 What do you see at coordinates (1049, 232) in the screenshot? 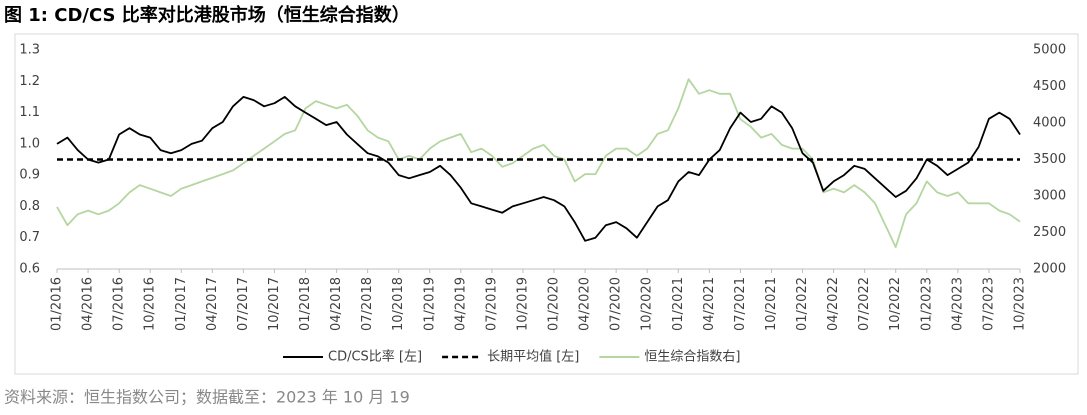
I see `y2-tick-label: 2500` at bounding box center [1049, 232].